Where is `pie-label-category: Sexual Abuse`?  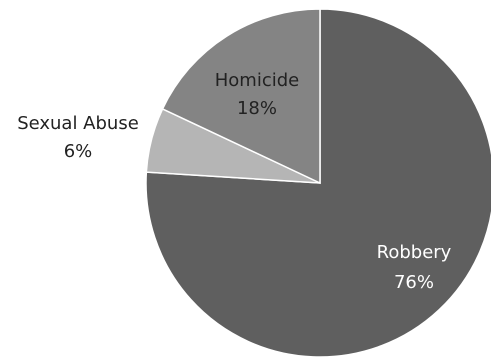 pie-label-category: Sexual Abuse is located at coordinates (78, 123).